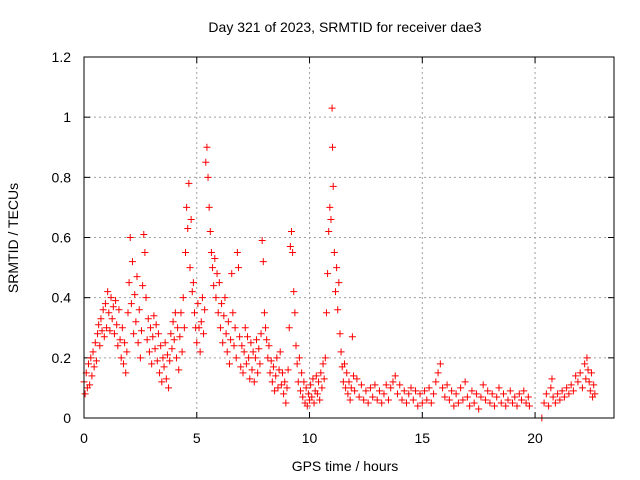 The width and height of the screenshot is (640, 480). I want to click on y-tick-label: 1, so click(67, 117).